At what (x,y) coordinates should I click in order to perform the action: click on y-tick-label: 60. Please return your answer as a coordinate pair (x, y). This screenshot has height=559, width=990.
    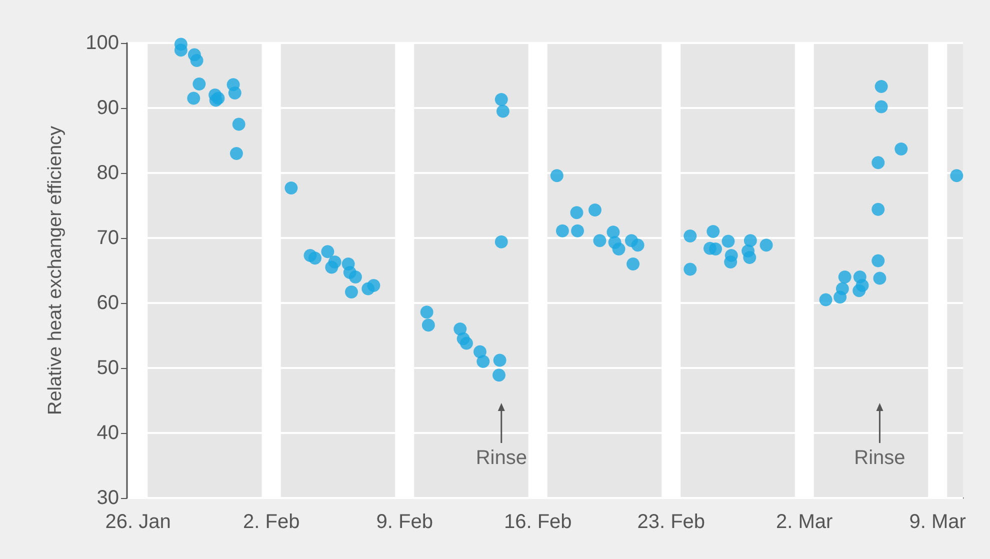
    Looking at the image, I should click on (107, 303).